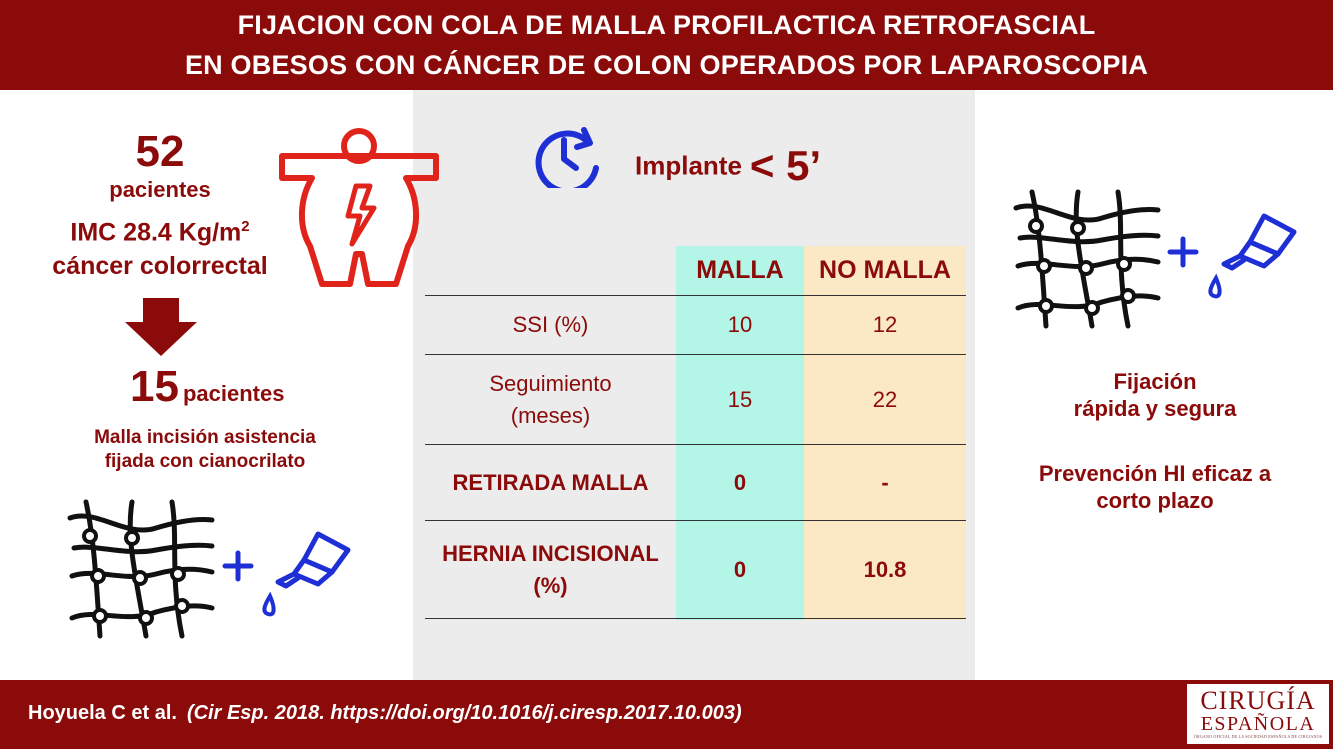  Describe the element at coordinates (885, 569) in the screenshot. I see `cell-hernia-no-malla: 10.8` at that location.